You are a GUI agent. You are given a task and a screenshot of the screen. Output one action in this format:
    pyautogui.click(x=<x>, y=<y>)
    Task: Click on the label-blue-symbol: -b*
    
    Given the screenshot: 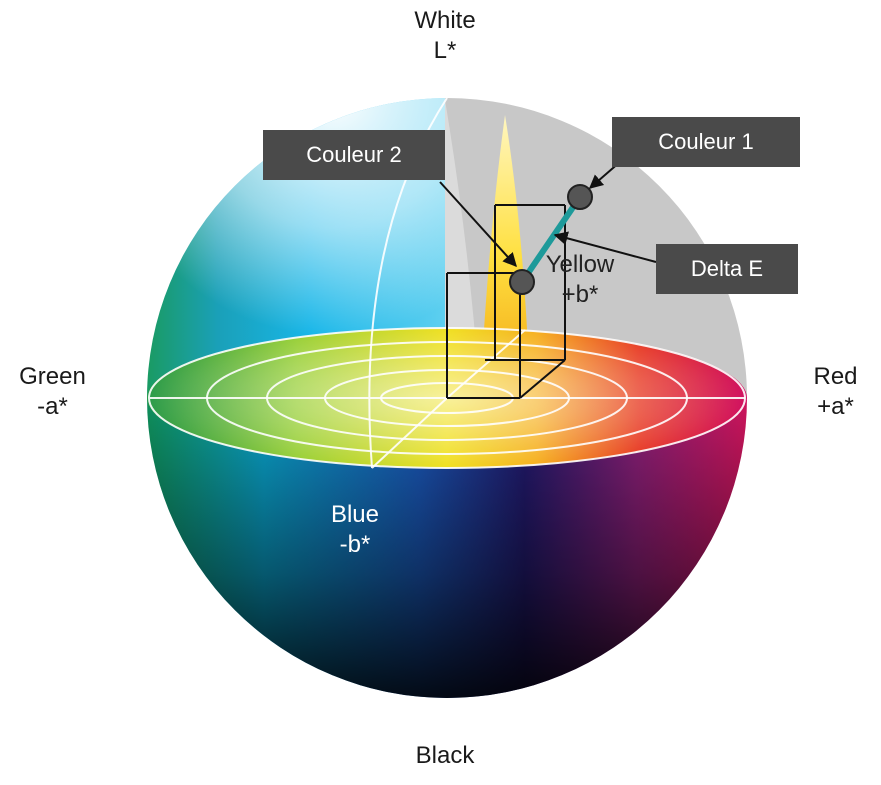 What is the action you would take?
    pyautogui.click(x=355, y=544)
    